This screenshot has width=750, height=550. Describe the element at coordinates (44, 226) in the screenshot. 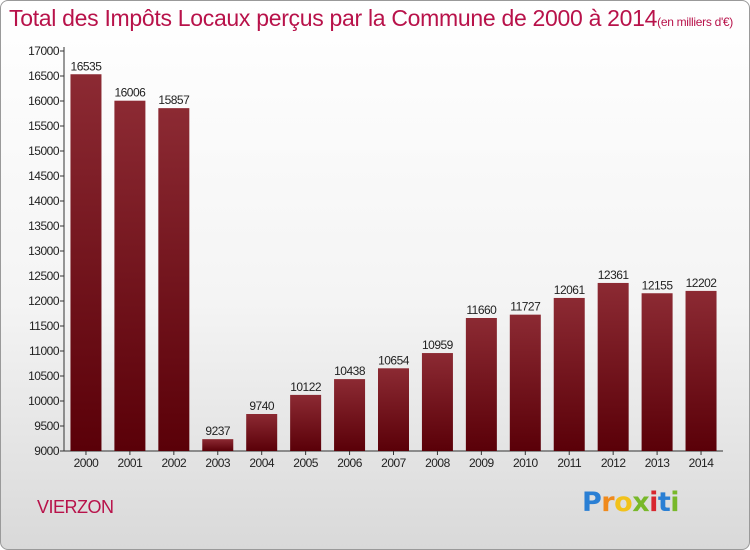

I see `y-tick-label: 13500` at that location.